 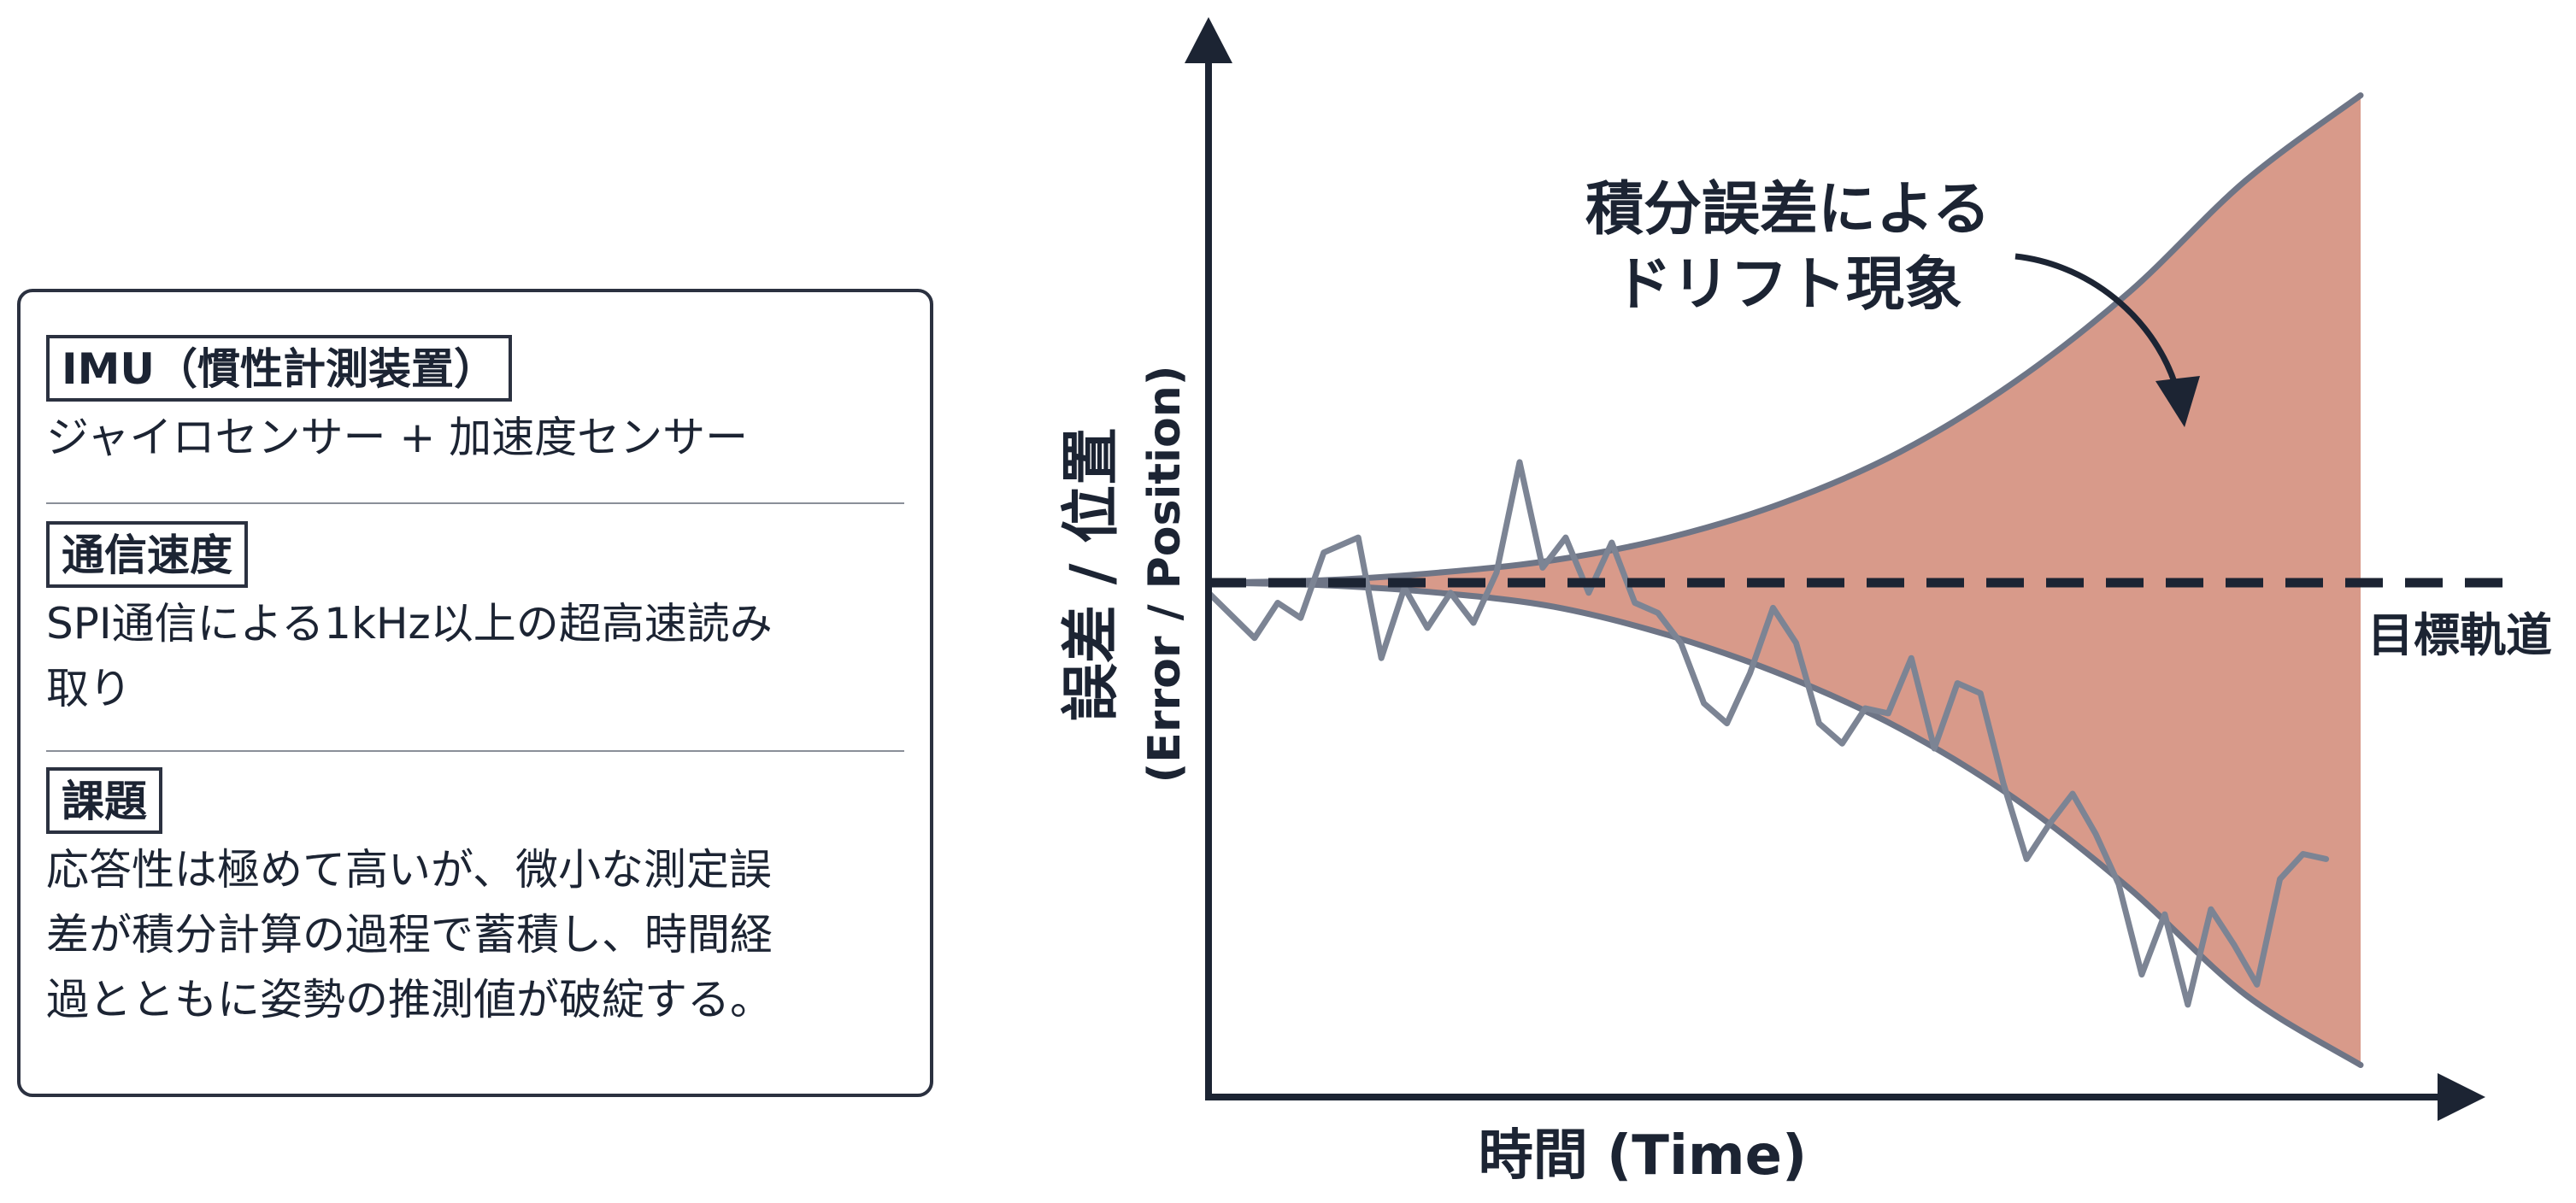 I want to click on reference-line-label: 目標軌道, so click(x=2459, y=635).